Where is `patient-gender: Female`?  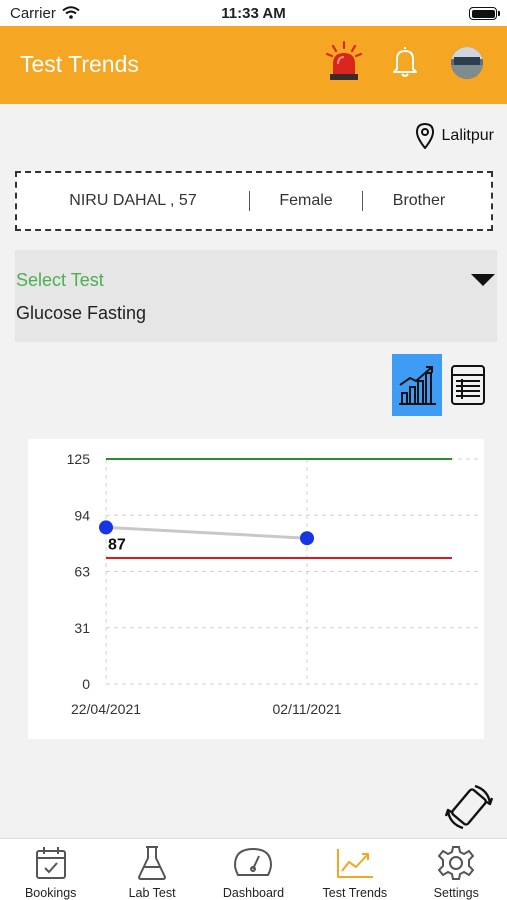 patient-gender: Female is located at coordinates (306, 200).